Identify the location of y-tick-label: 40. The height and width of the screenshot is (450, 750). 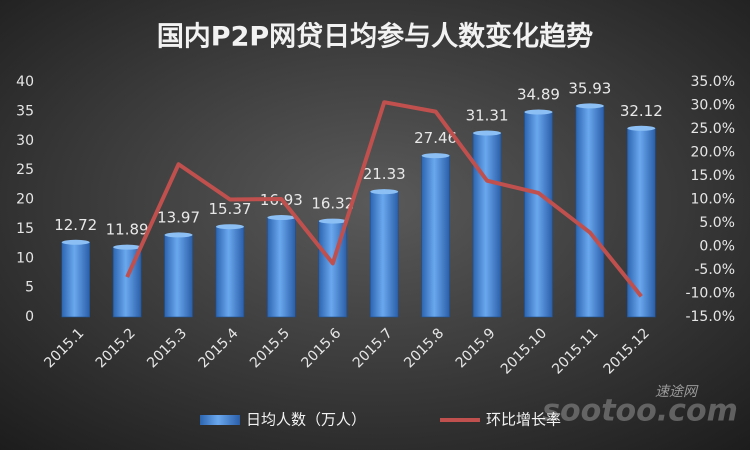
(25, 82).